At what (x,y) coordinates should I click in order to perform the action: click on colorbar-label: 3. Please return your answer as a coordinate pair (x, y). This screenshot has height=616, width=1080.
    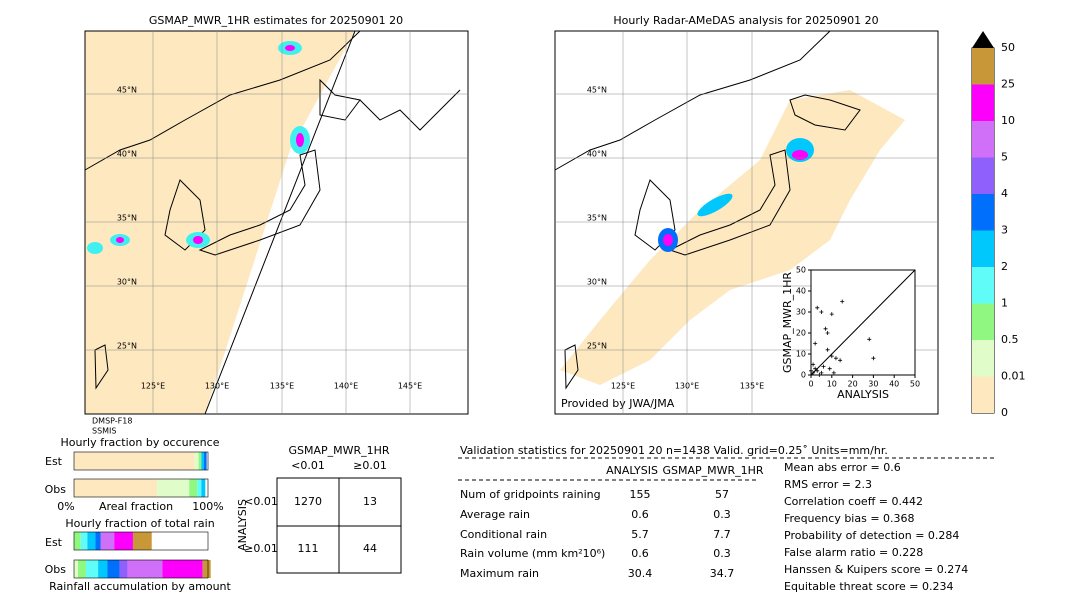
    Looking at the image, I should click on (1004, 230).